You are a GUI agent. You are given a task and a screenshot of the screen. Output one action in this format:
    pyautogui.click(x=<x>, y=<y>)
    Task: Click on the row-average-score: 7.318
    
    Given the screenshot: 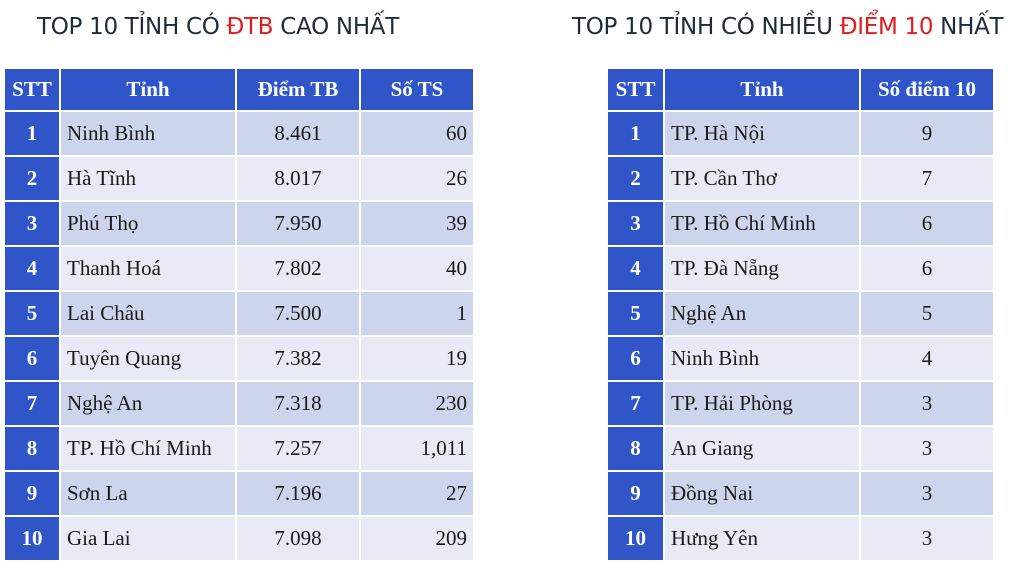 What is the action you would take?
    pyautogui.click(x=298, y=403)
    